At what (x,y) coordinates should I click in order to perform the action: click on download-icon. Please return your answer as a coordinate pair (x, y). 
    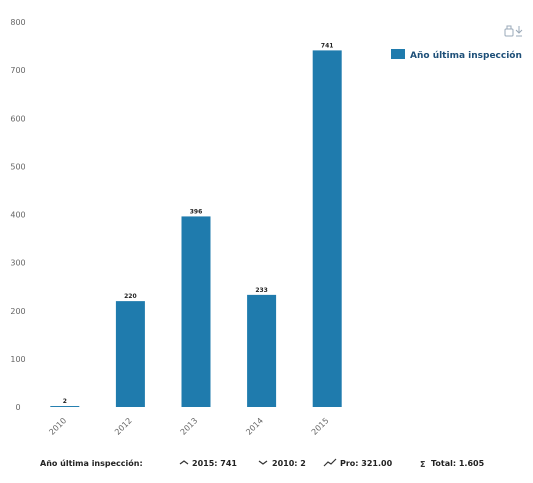
    Looking at the image, I should click on (519, 31).